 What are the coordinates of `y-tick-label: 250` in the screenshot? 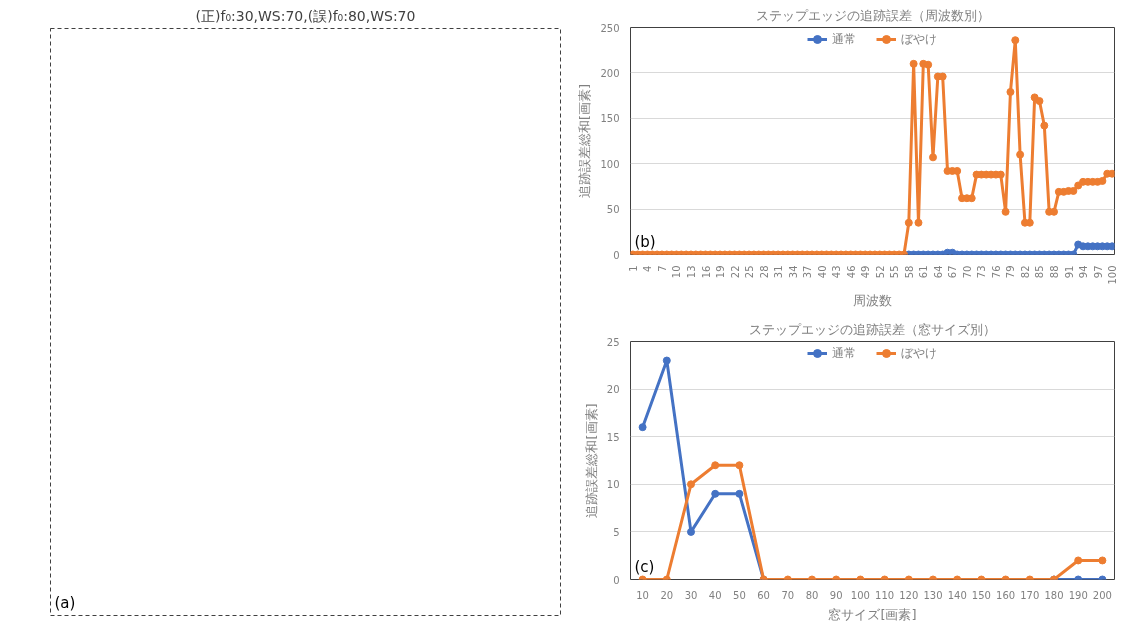 It's located at (610, 28).